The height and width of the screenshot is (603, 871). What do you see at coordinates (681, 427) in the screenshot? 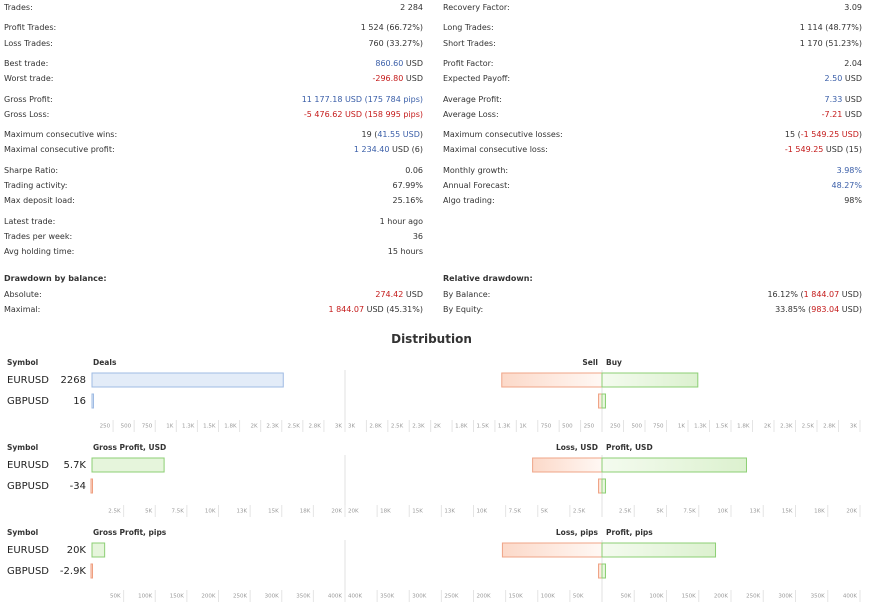
I see `buy-tick-label: 1K` at bounding box center [681, 427].